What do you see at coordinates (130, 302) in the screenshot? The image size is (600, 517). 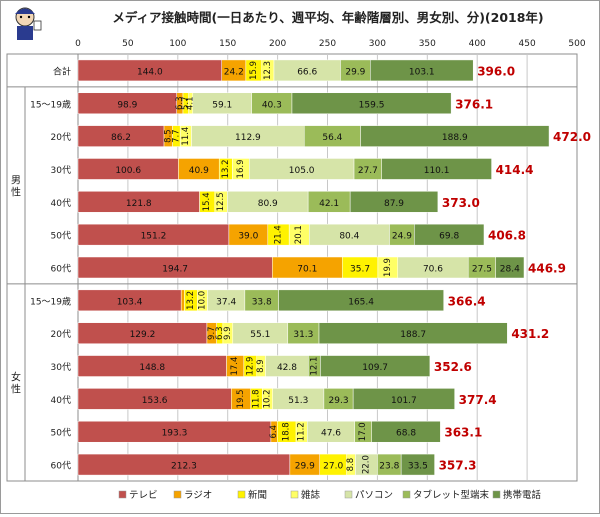 I see `data-label: 103.4` at bounding box center [130, 302].